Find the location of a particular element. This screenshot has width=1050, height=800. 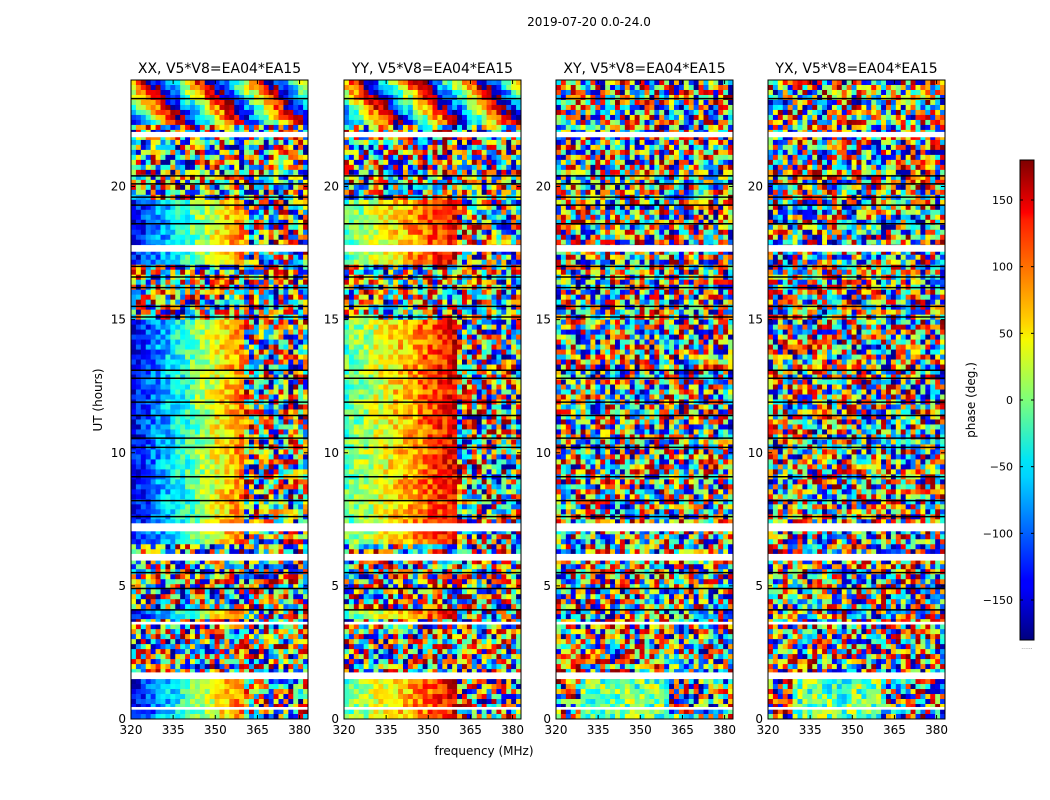

panel-title: YY, V5*V8=EA04*EA15 is located at coordinates (432, 69).